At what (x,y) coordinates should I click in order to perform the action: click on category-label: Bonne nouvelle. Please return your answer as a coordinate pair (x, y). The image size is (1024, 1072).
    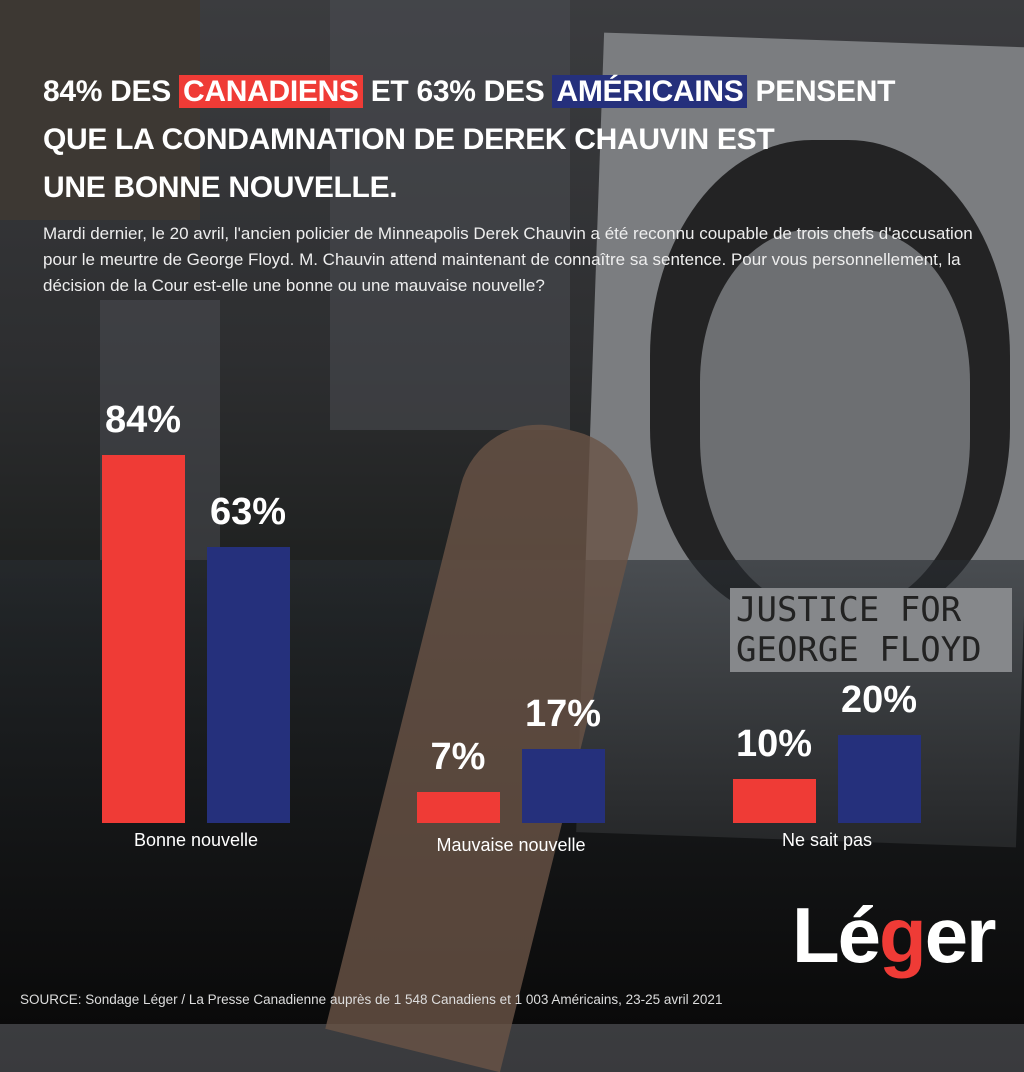
    Looking at the image, I should click on (196, 840).